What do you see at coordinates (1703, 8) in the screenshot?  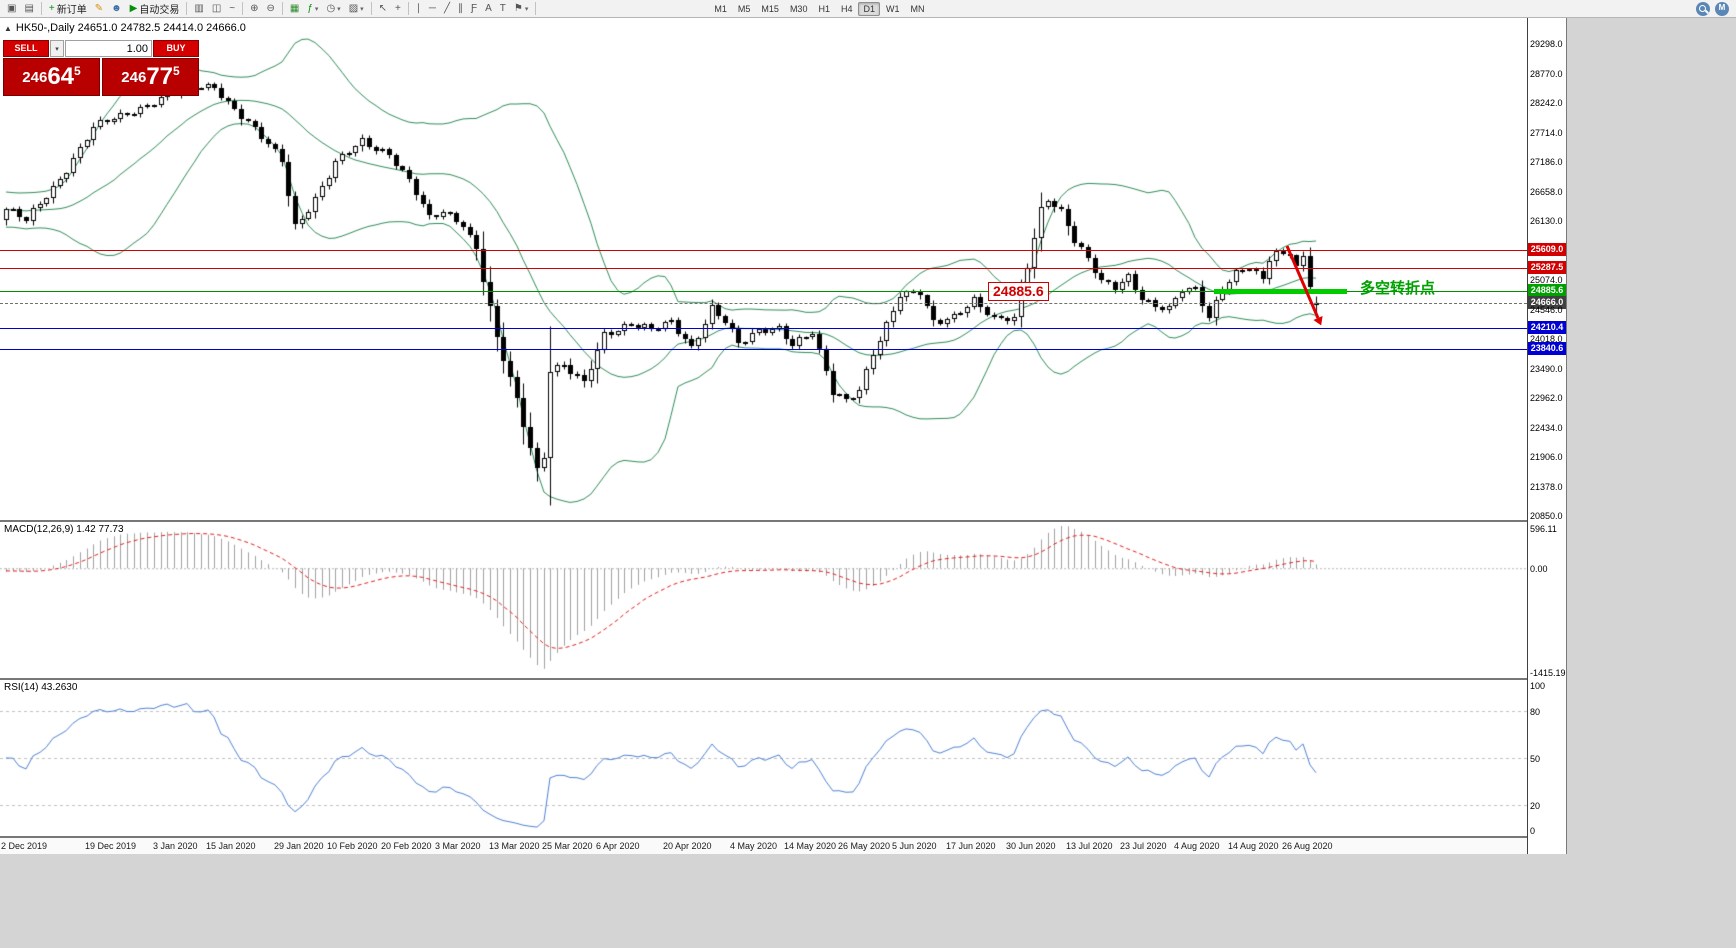 I see `search-icon` at bounding box center [1703, 8].